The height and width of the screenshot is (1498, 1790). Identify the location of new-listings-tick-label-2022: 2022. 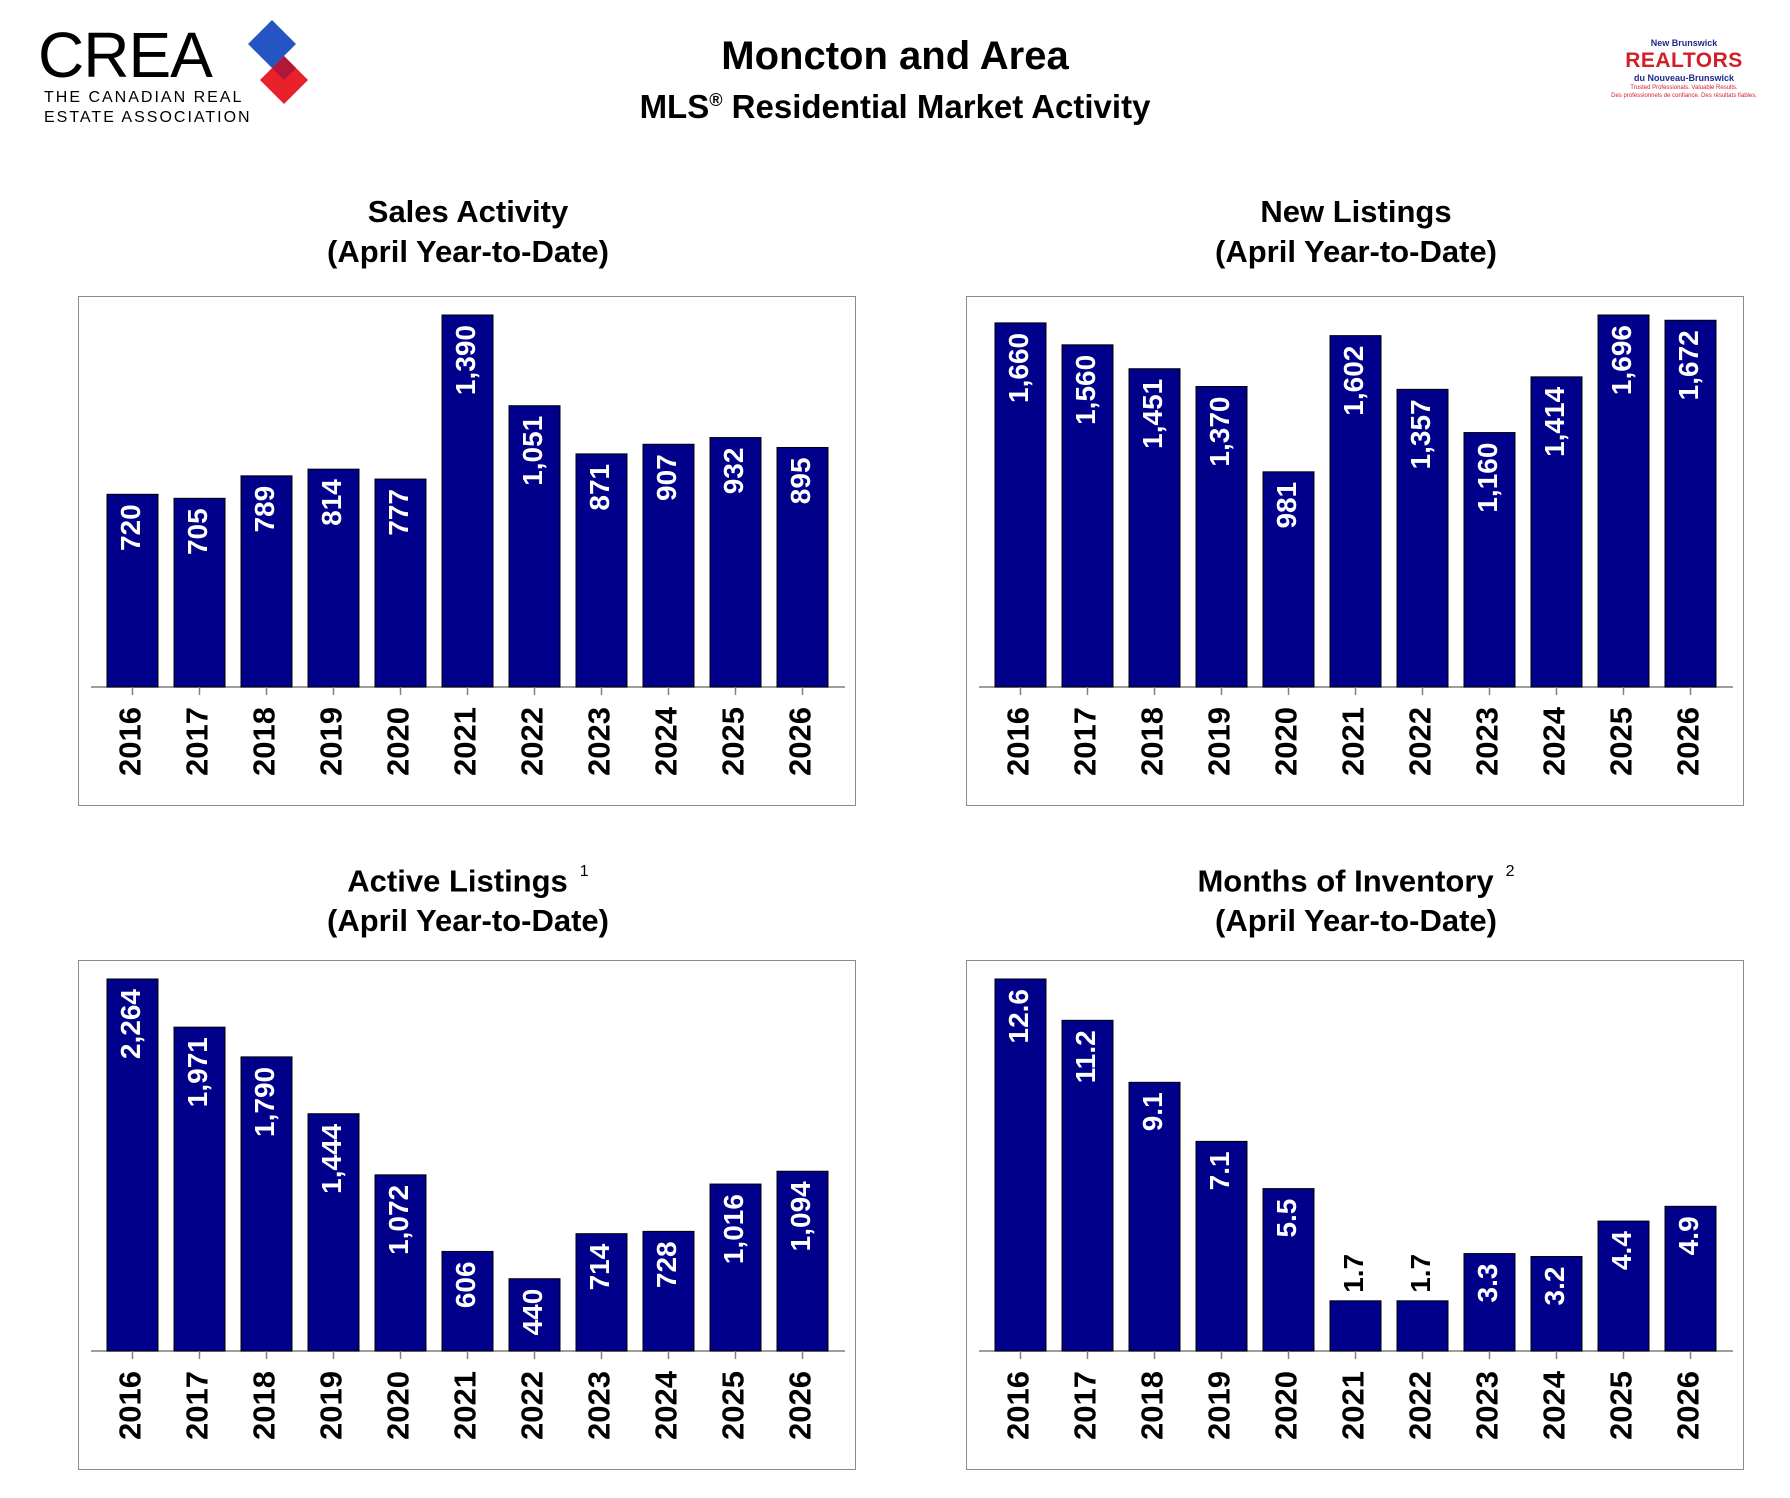
(1420, 741).